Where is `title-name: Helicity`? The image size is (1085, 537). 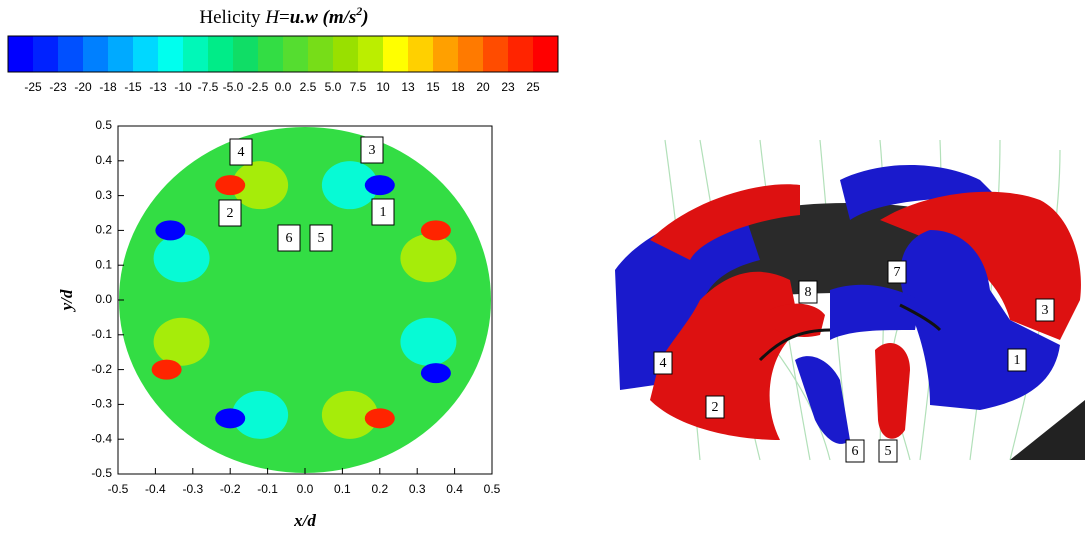
title-name: Helicity is located at coordinates (230, 17).